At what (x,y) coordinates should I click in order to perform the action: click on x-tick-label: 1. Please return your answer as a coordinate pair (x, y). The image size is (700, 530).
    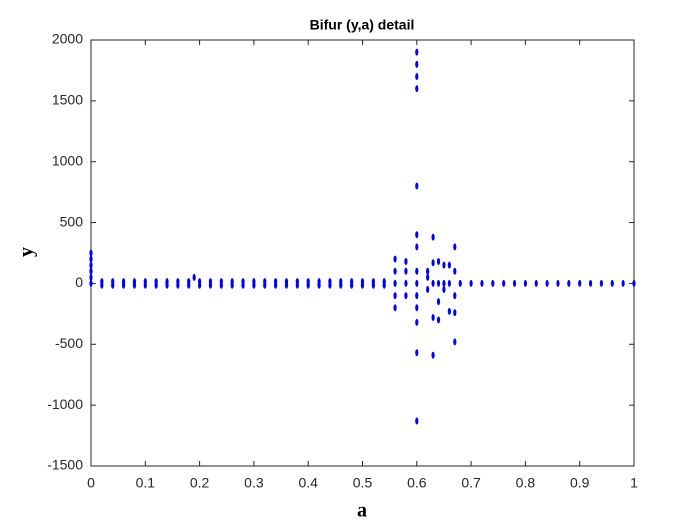
    Looking at the image, I should click on (634, 483).